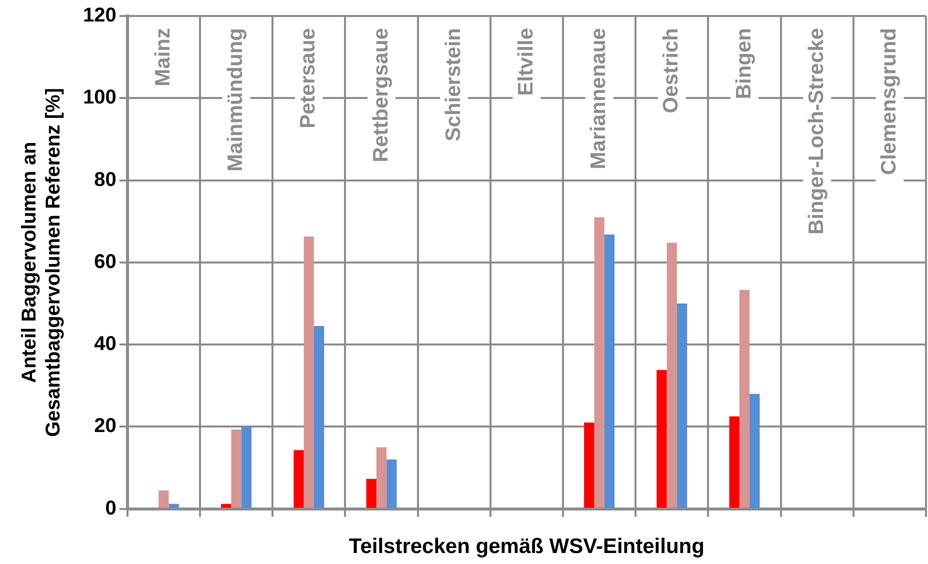  Describe the element at coordinates (41, 262) in the screenshot. I see `y-axis-title: Anteil Baggervolumen an Gesamtbaggervolumen Referenz [%]` at that location.